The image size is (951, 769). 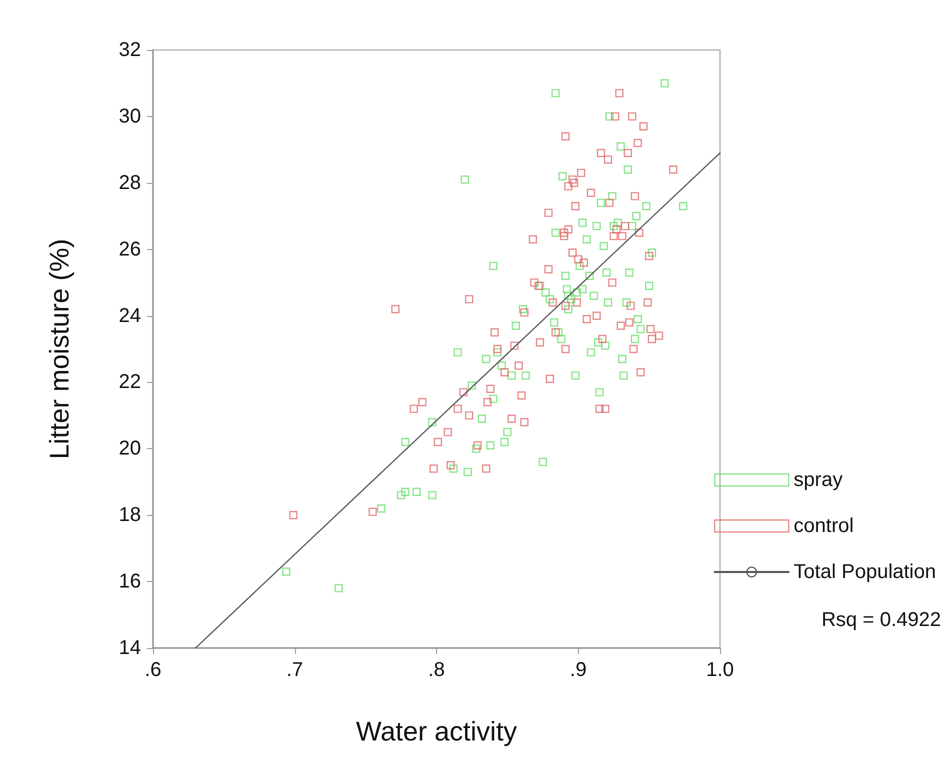 I want to click on y-tick-label: 22, so click(x=129, y=382).